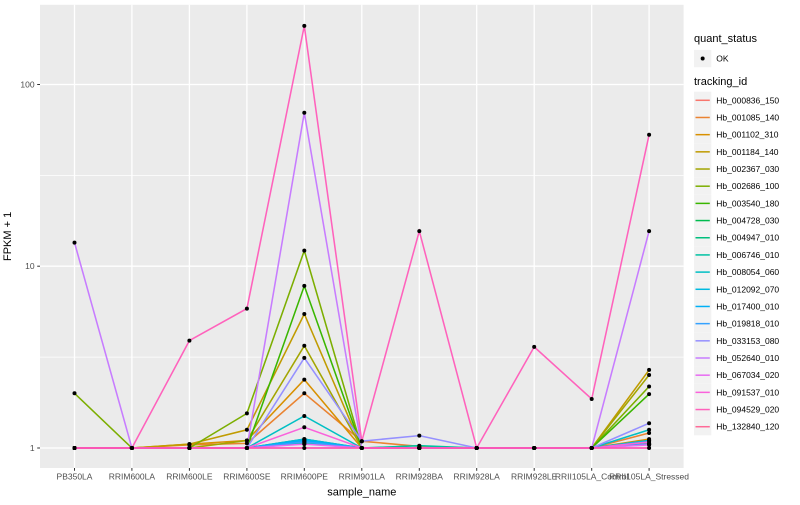  Describe the element at coordinates (247, 477) in the screenshot. I see `svg-text: RRIM600SE` at that location.